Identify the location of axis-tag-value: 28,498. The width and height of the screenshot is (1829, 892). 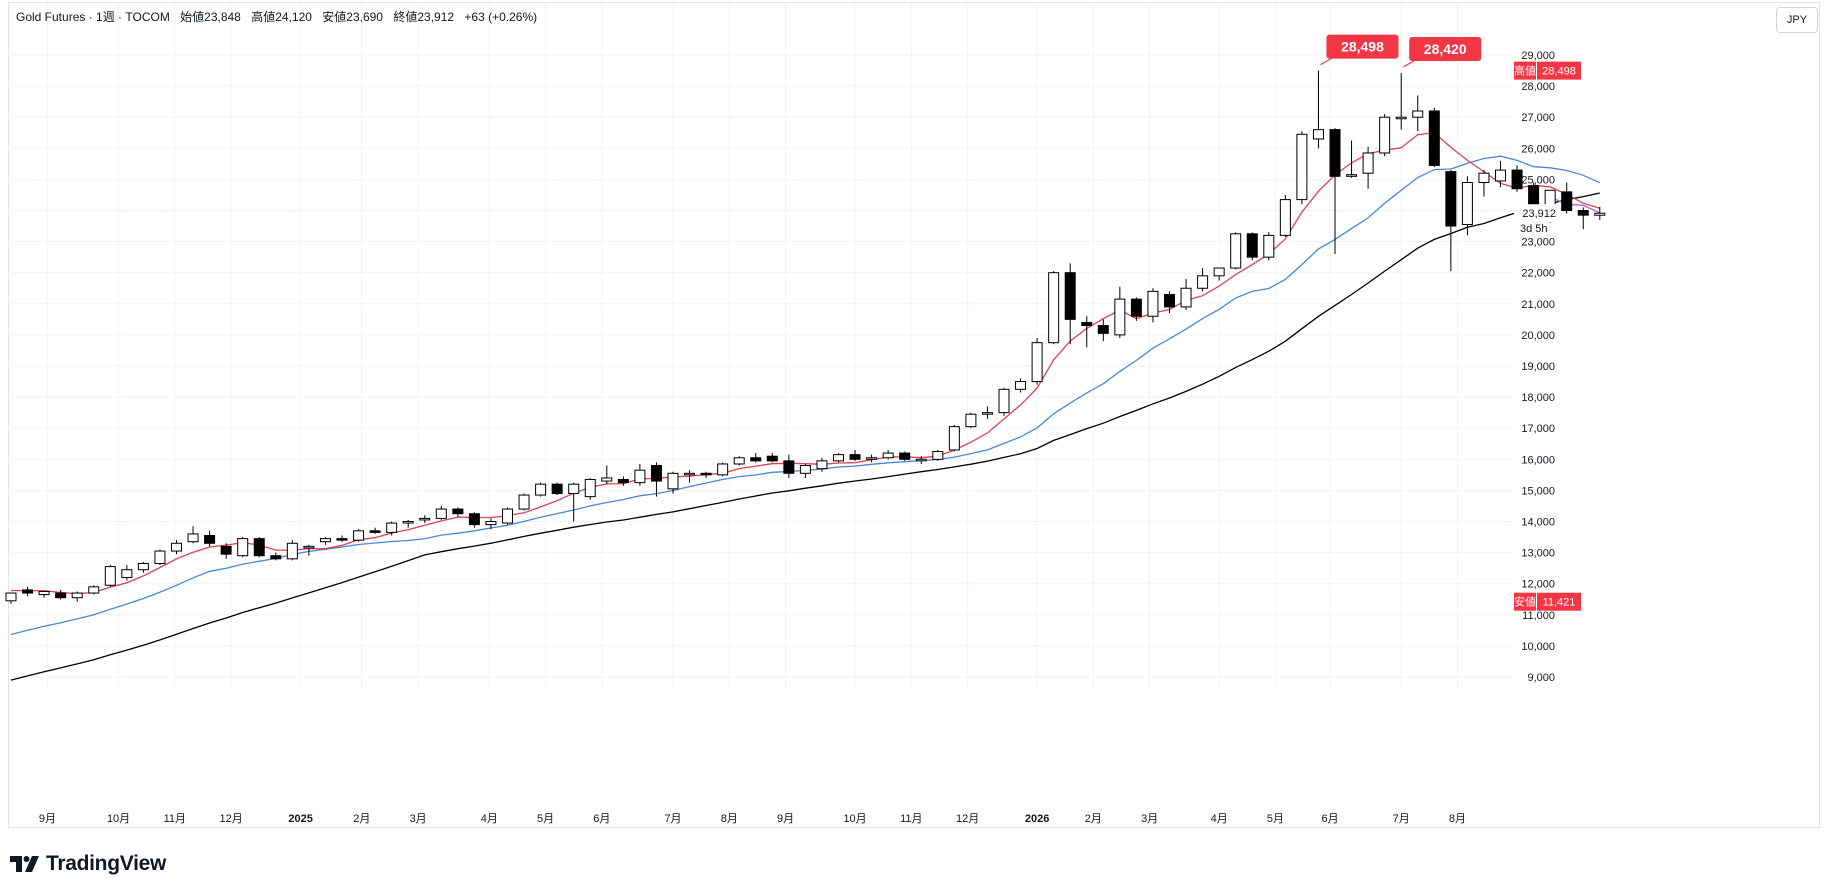
(1559, 72).